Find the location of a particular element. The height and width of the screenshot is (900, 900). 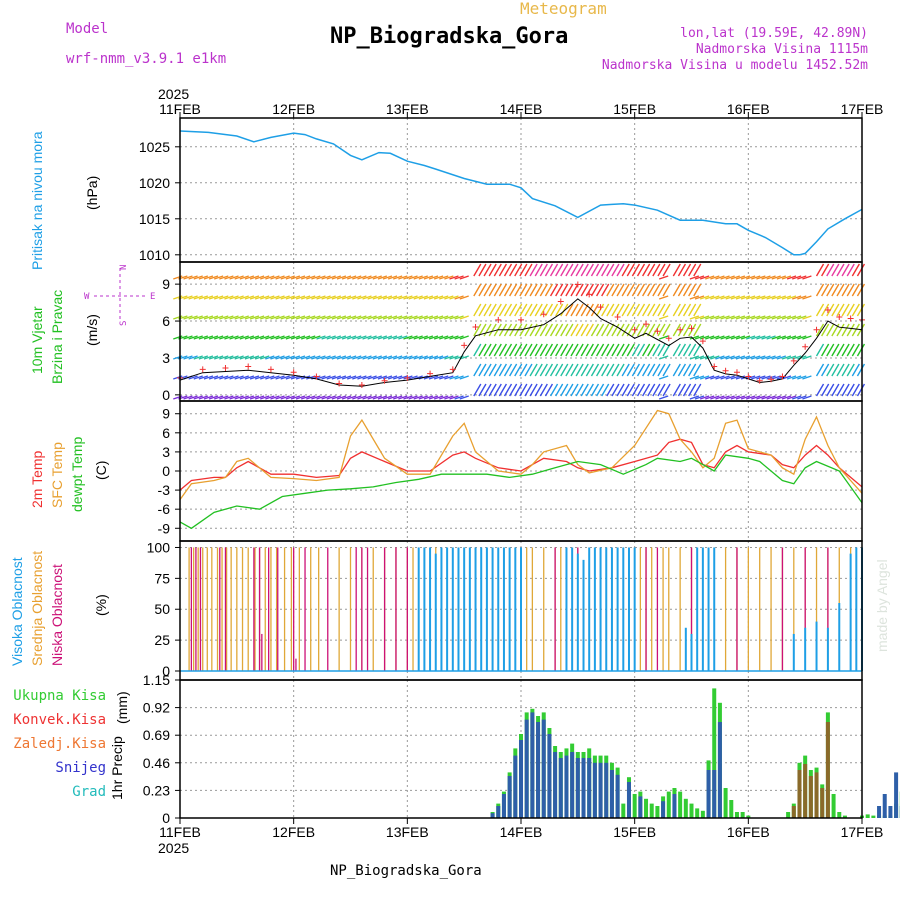

x-tick-label-top: 15FEB is located at coordinates (634, 109).